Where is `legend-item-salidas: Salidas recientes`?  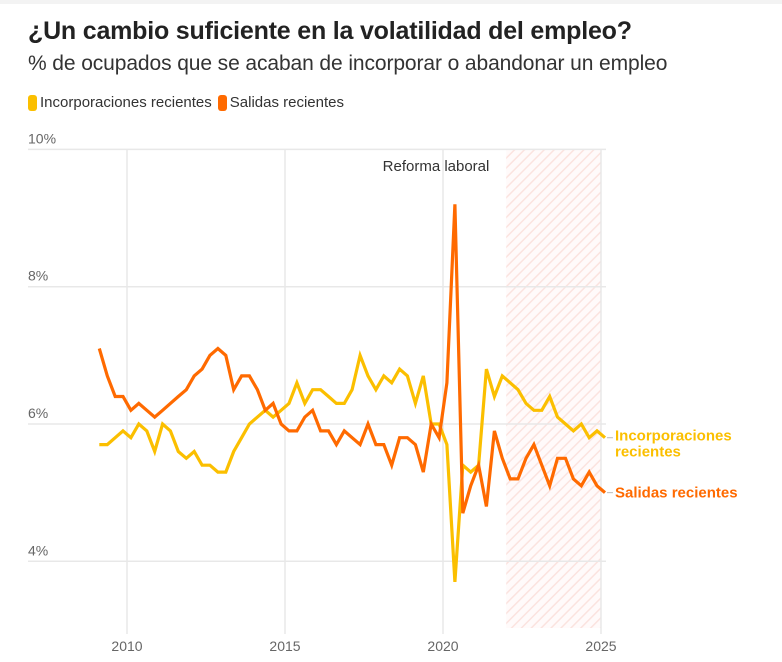
legend-item-salidas: Salidas recientes is located at coordinates (280, 102).